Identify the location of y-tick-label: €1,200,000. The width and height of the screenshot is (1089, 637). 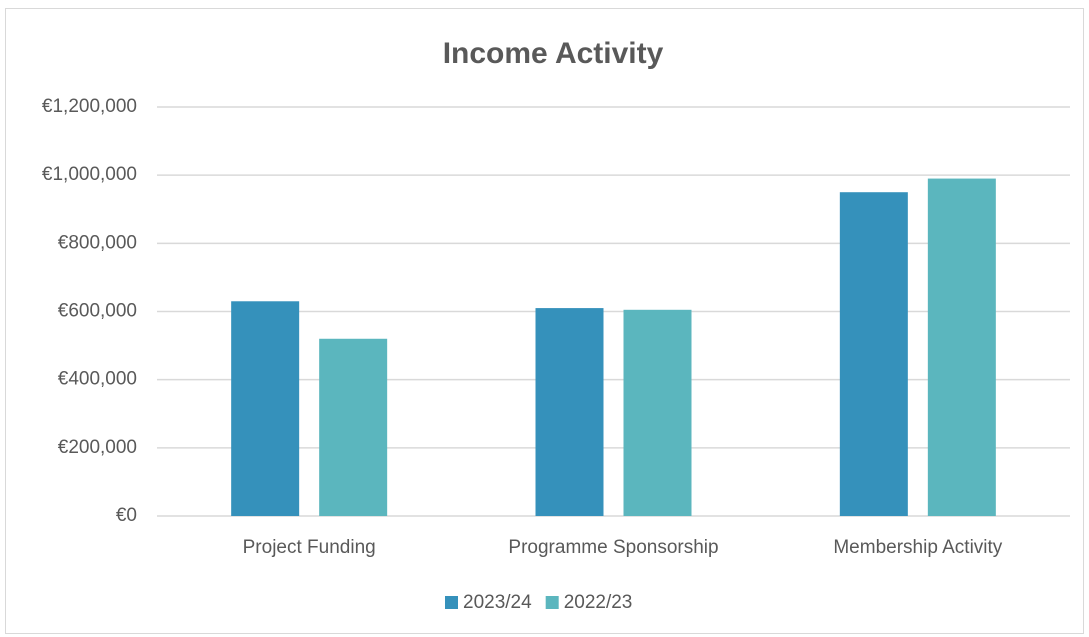
(89, 106).